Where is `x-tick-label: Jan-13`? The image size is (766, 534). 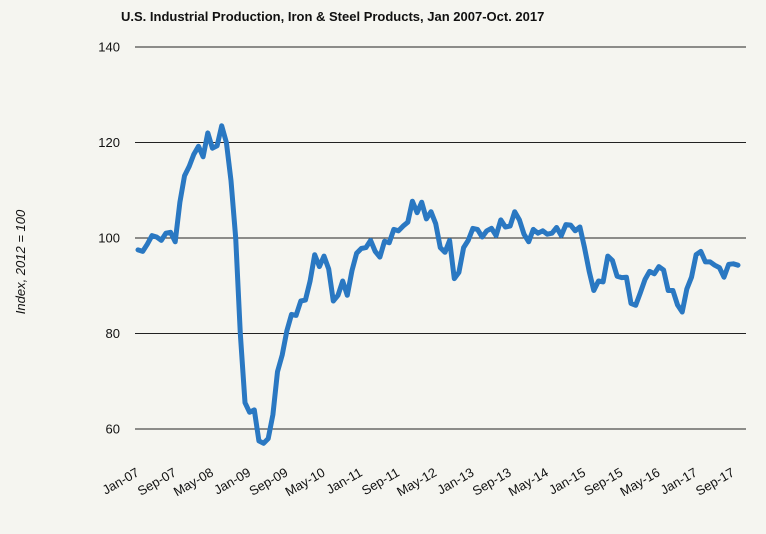
x-tick-label: Jan-13 is located at coordinates (455, 481).